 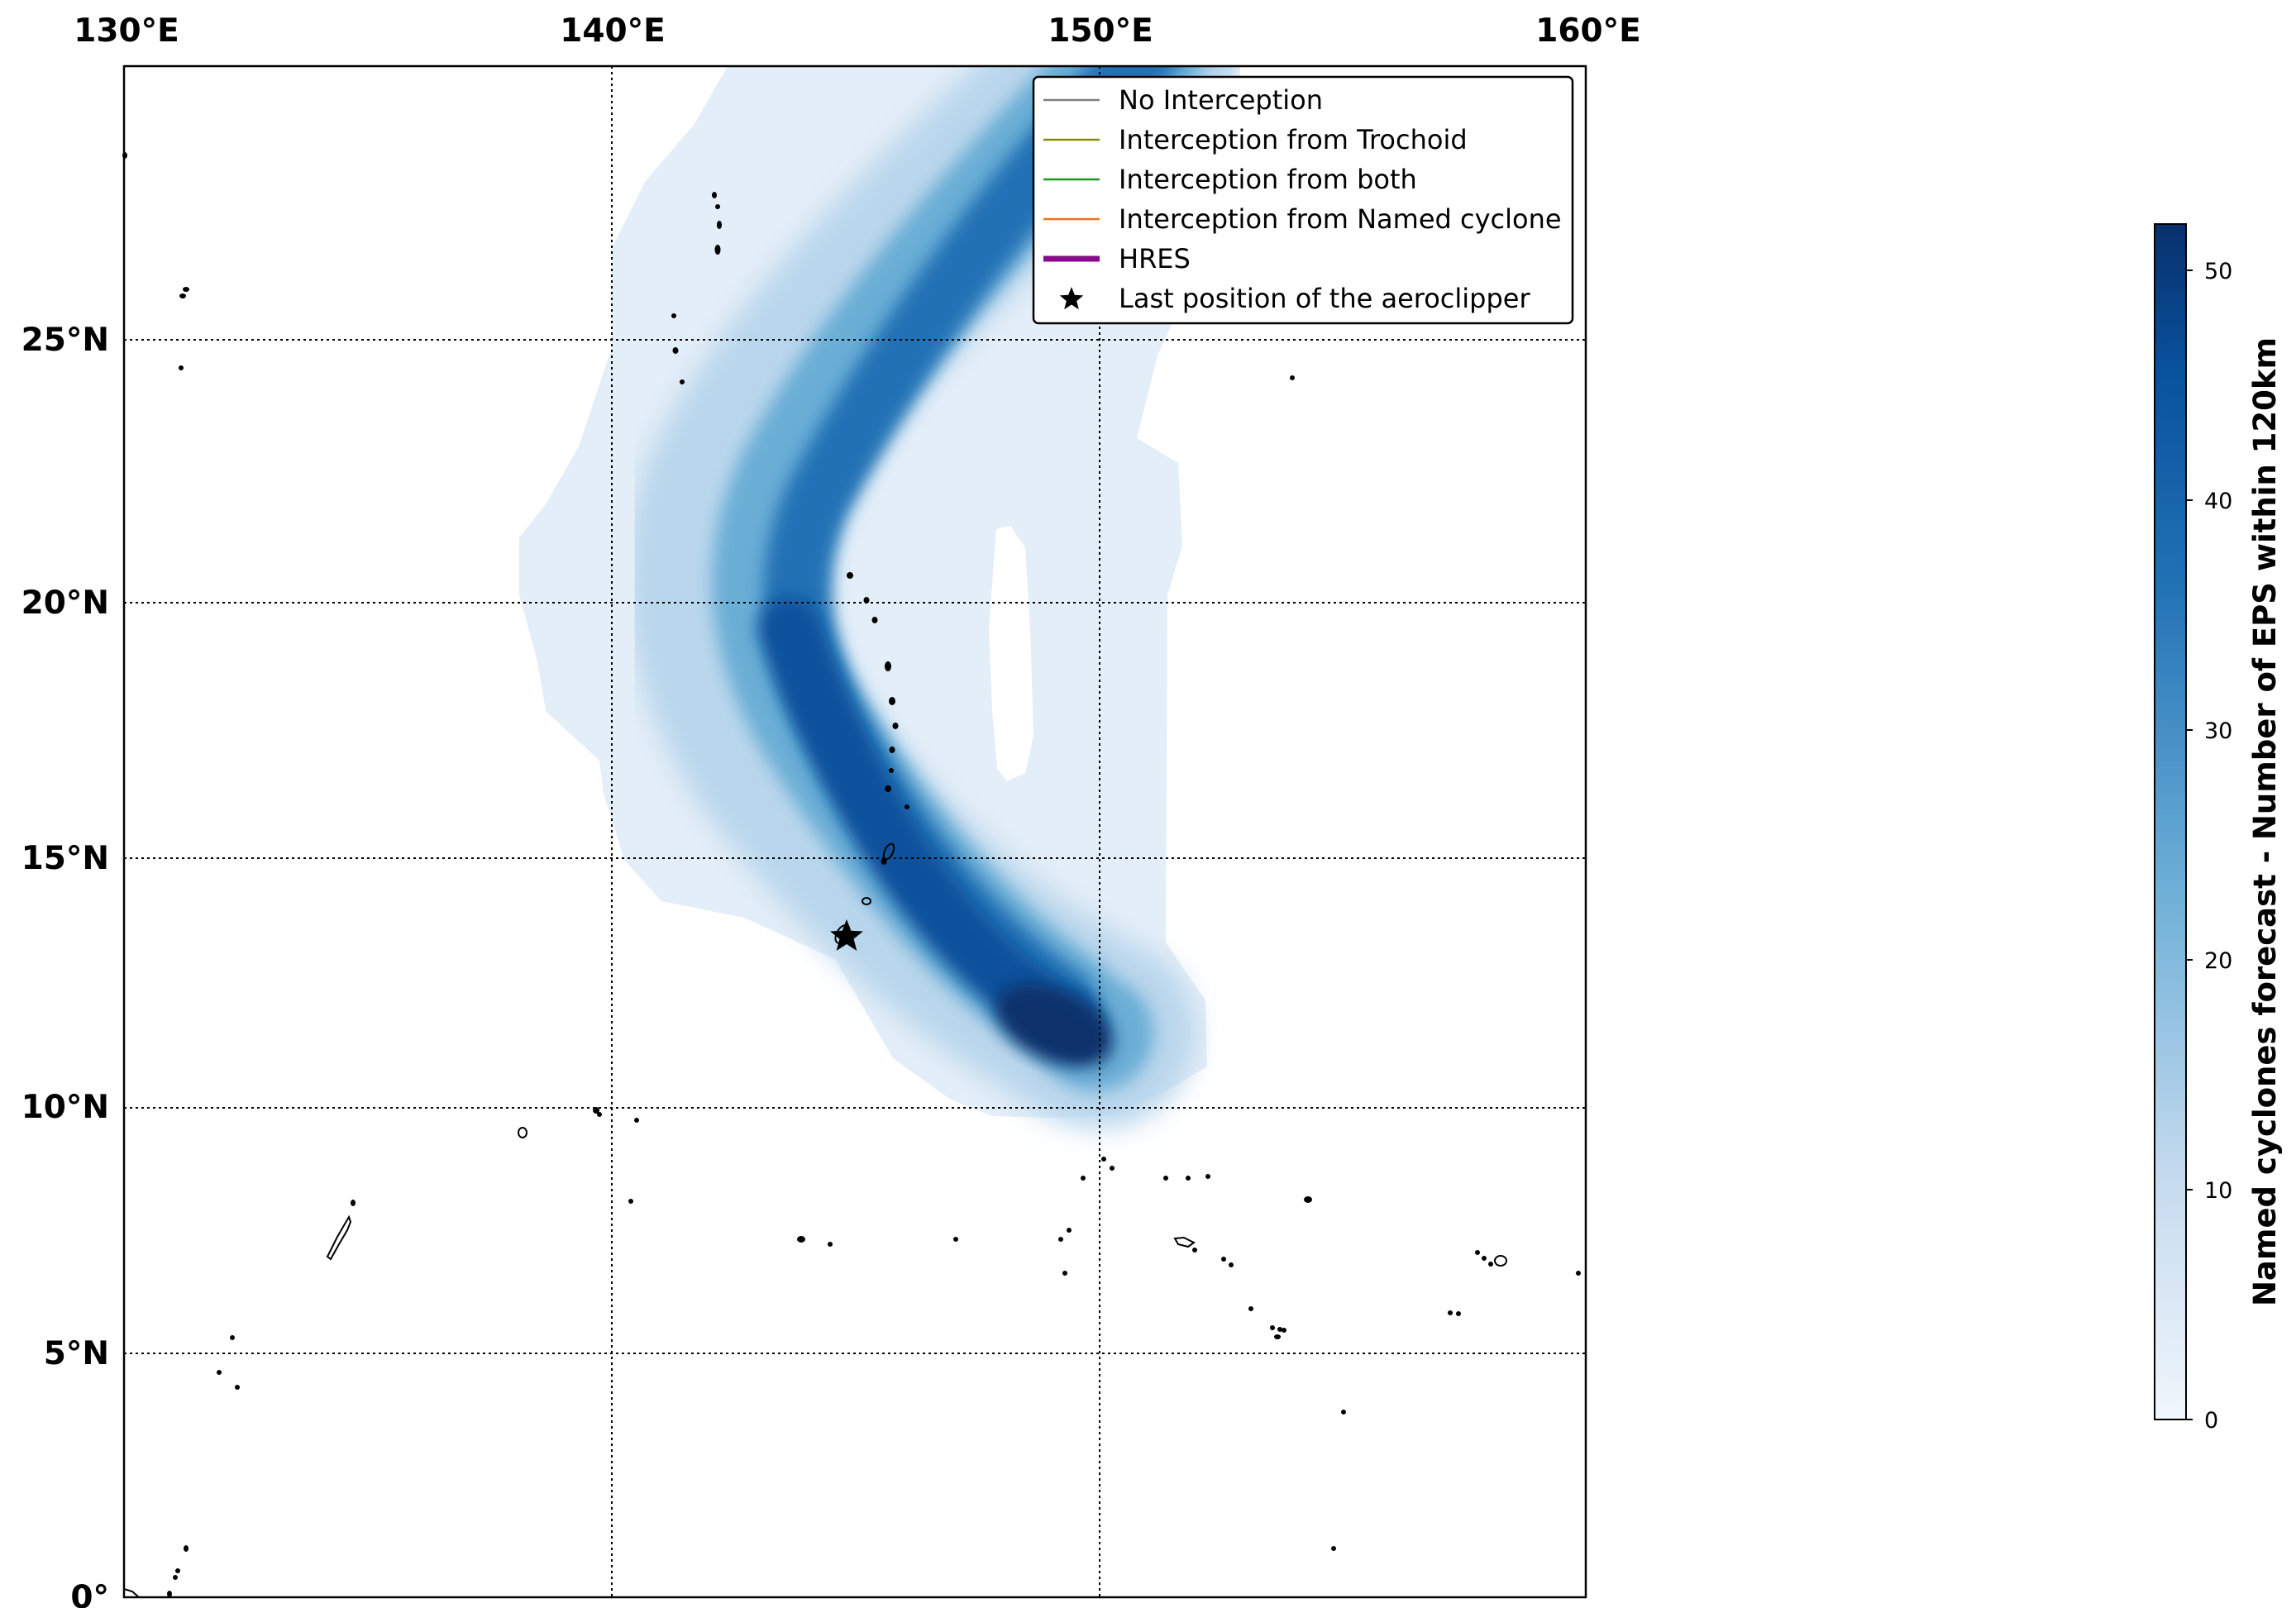 I want to click on x-tick-label: 160°E, so click(x=1588, y=31).